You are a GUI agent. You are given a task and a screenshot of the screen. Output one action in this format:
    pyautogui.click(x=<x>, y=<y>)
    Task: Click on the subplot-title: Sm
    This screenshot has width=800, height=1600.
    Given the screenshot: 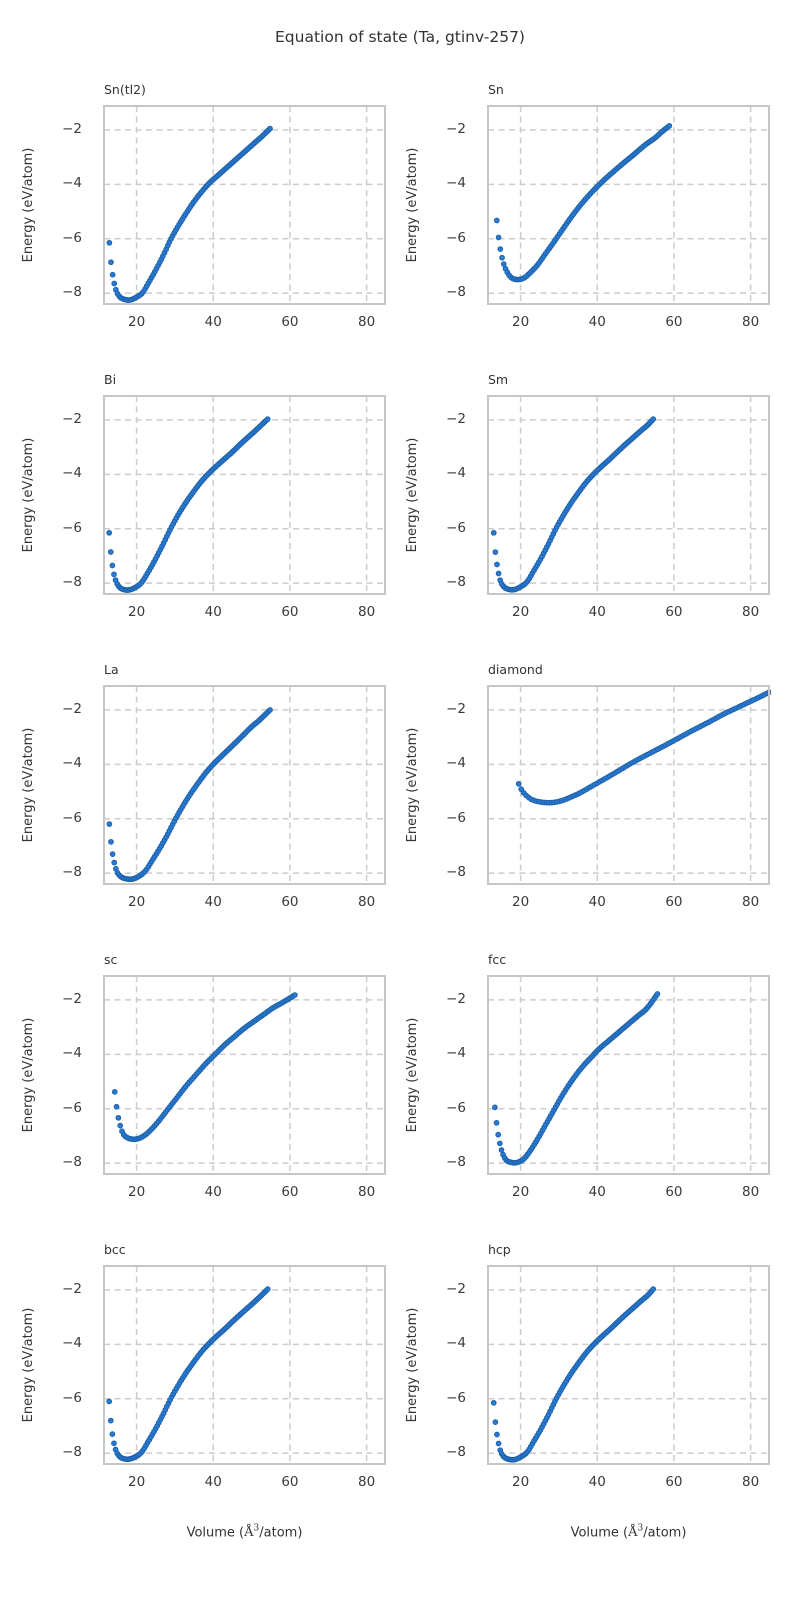 What is the action you would take?
    pyautogui.click(x=498, y=379)
    